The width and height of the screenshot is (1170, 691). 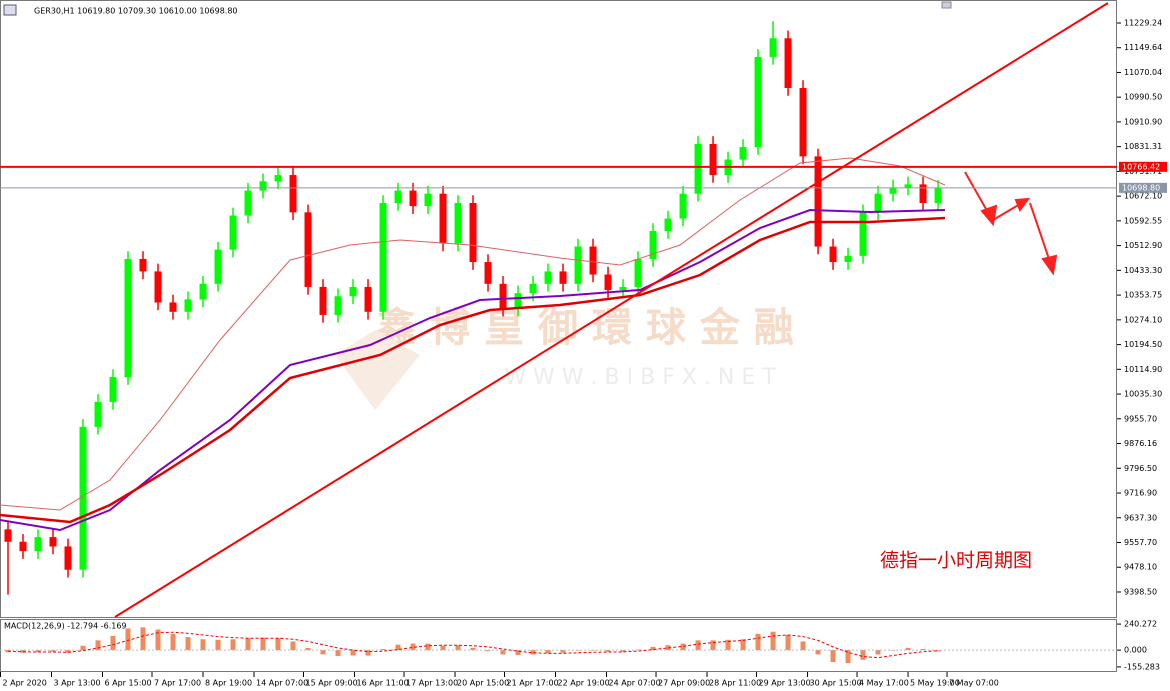 I want to click on y-tick-label: 9796.50, so click(x=1140, y=468).